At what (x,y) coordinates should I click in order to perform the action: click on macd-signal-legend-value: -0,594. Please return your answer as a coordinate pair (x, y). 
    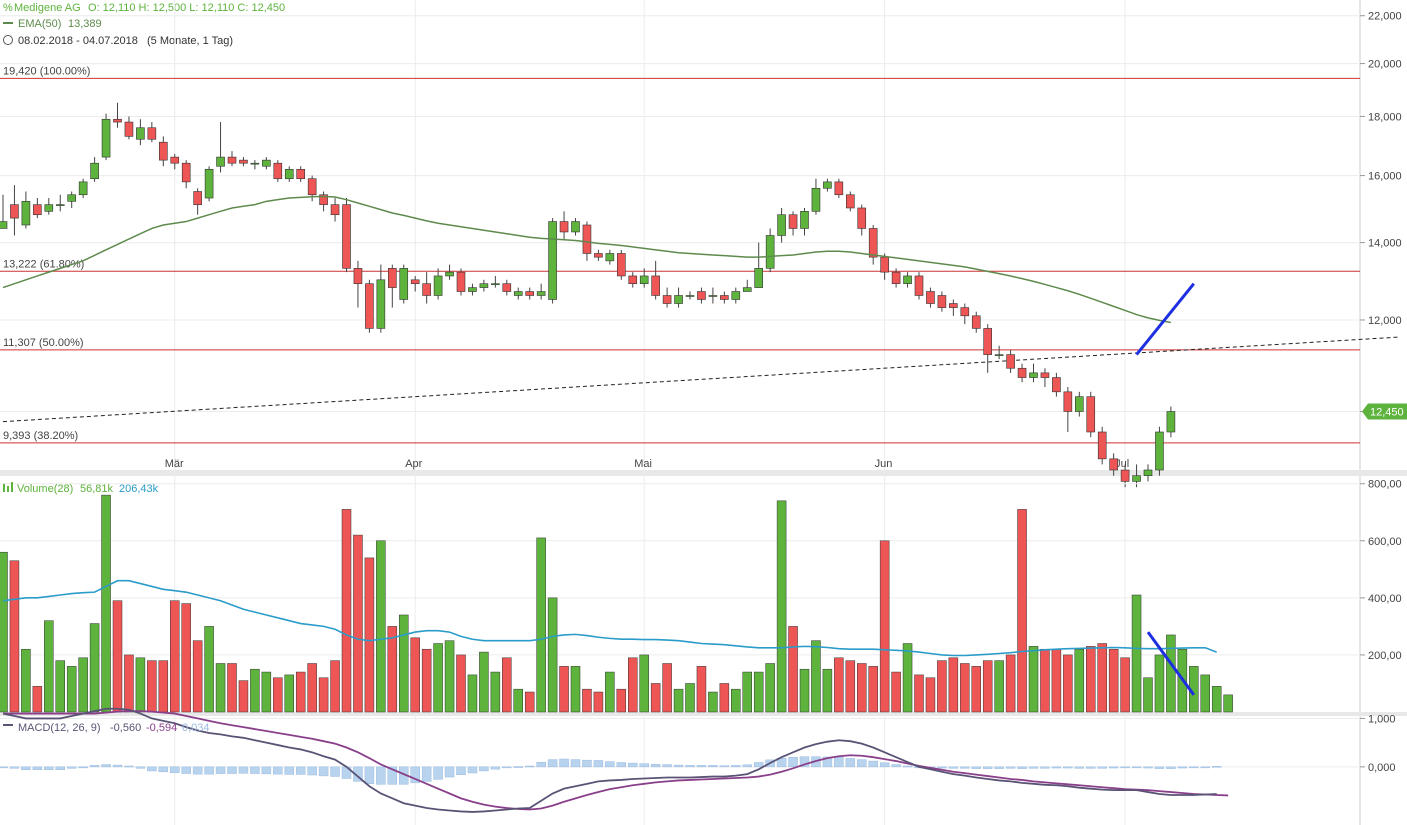
    Looking at the image, I should click on (161, 728).